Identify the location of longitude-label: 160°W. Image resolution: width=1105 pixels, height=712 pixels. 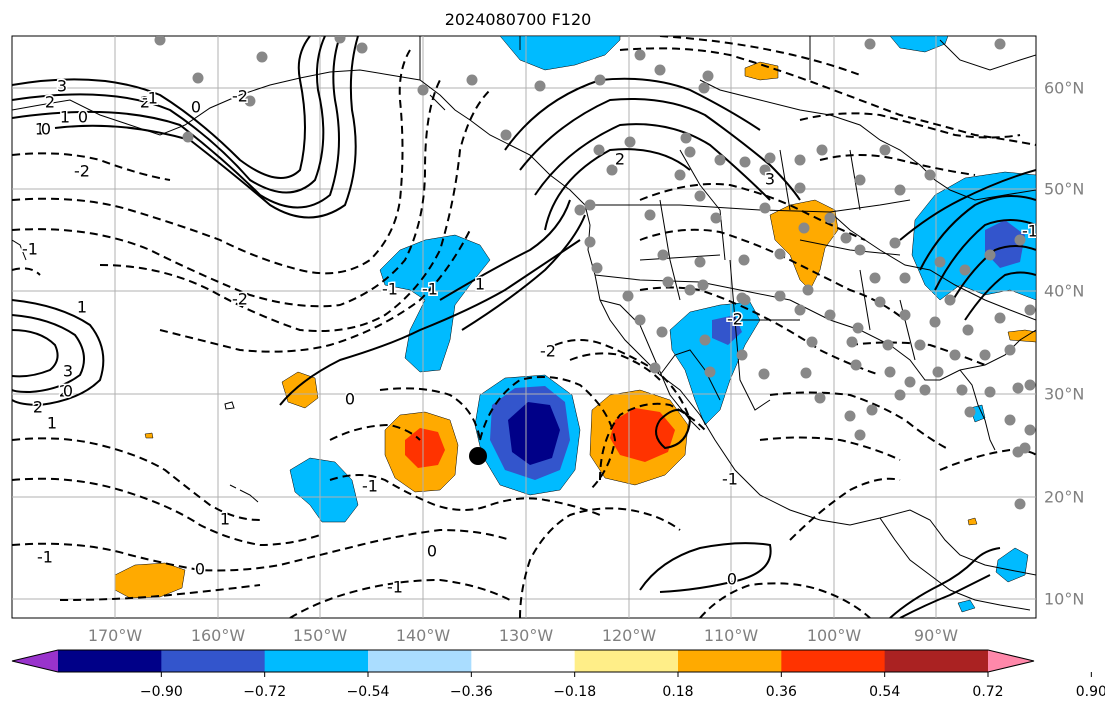
(218, 635).